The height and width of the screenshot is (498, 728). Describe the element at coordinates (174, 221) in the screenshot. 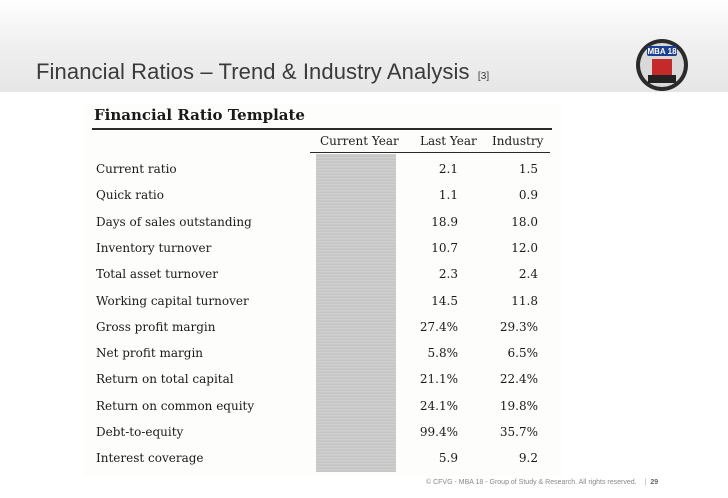

I see `ratio-label: Days of sales outstanding` at that location.